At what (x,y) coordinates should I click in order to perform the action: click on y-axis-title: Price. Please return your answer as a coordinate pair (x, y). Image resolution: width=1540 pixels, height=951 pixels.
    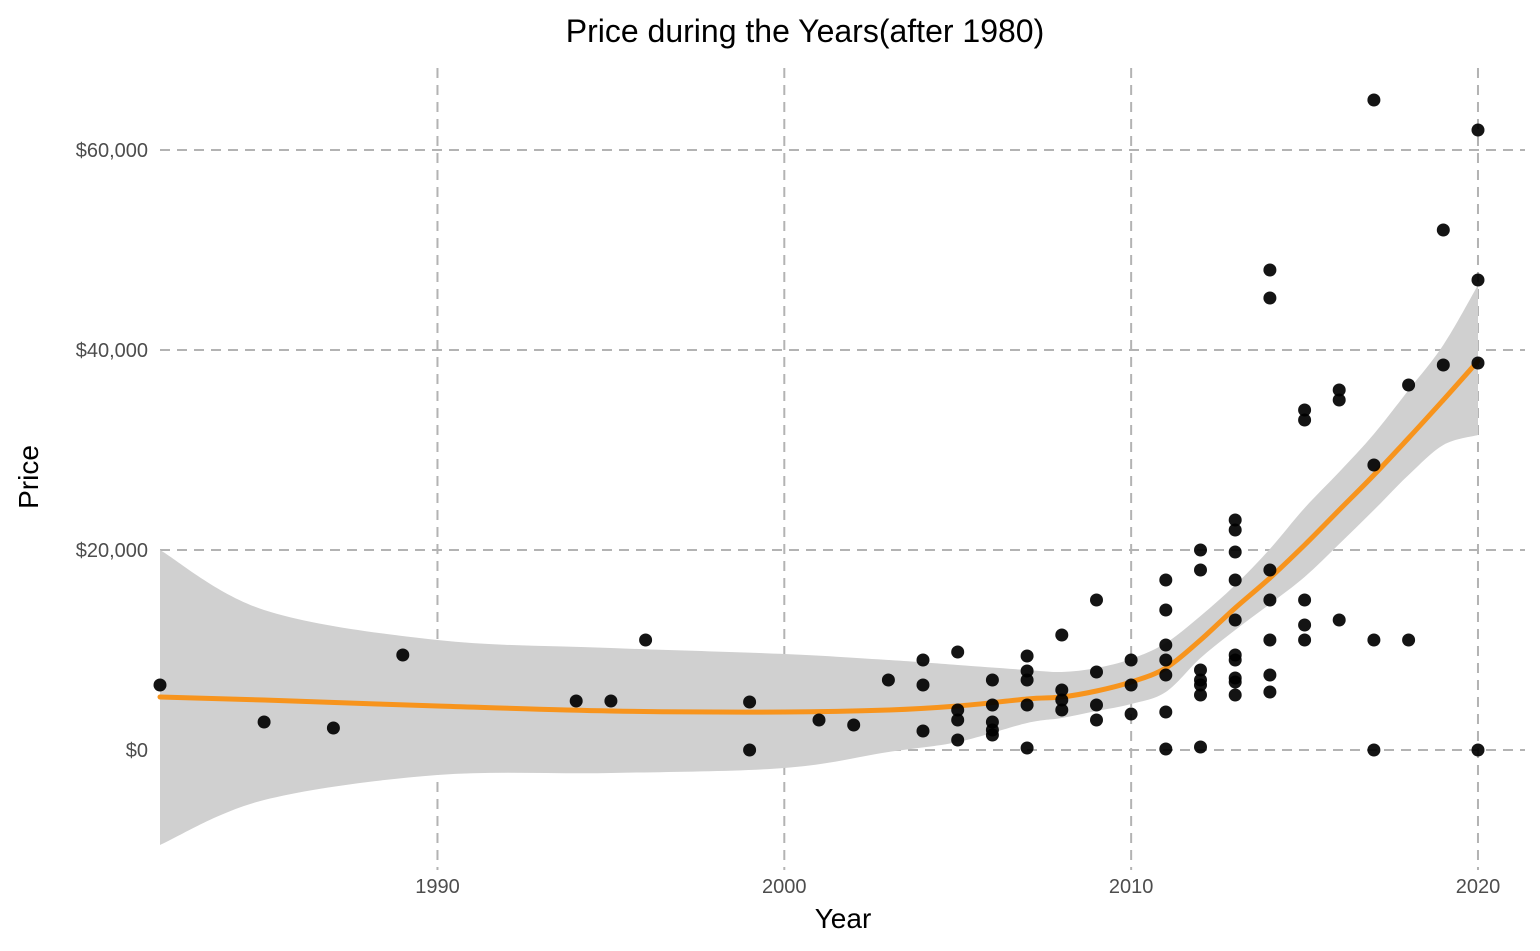
    Looking at the image, I should click on (28, 477).